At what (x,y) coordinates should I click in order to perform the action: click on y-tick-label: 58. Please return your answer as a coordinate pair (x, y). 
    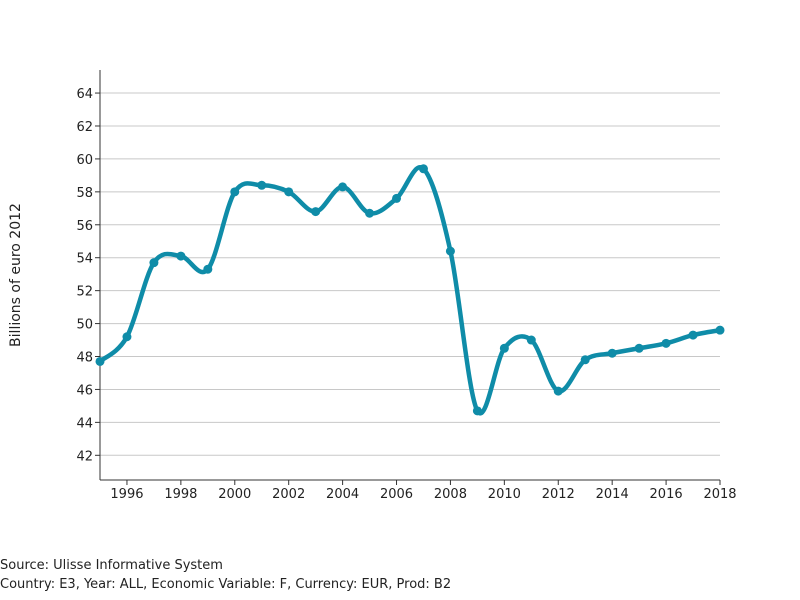
    Looking at the image, I should click on (84, 193).